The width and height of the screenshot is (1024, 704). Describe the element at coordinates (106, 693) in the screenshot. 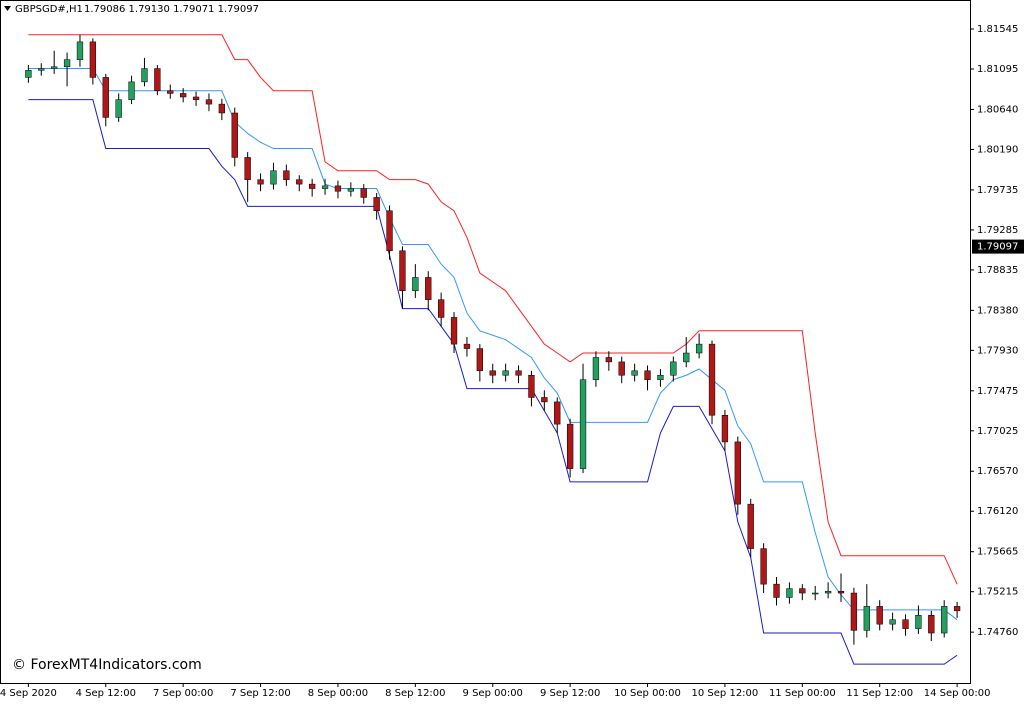

I see `x-tick-label: 4 Sep 12:00` at that location.